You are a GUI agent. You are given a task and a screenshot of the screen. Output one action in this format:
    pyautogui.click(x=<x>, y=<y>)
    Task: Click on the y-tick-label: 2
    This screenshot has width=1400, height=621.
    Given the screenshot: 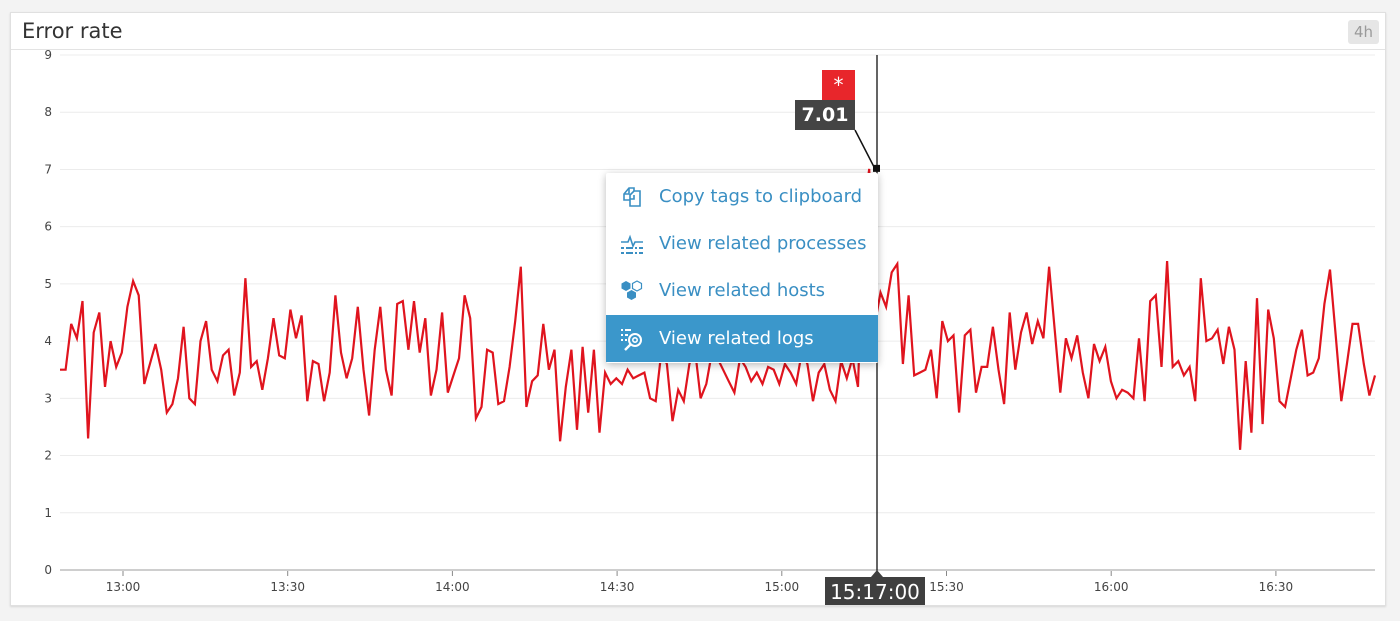 What is the action you would take?
    pyautogui.click(x=48, y=456)
    